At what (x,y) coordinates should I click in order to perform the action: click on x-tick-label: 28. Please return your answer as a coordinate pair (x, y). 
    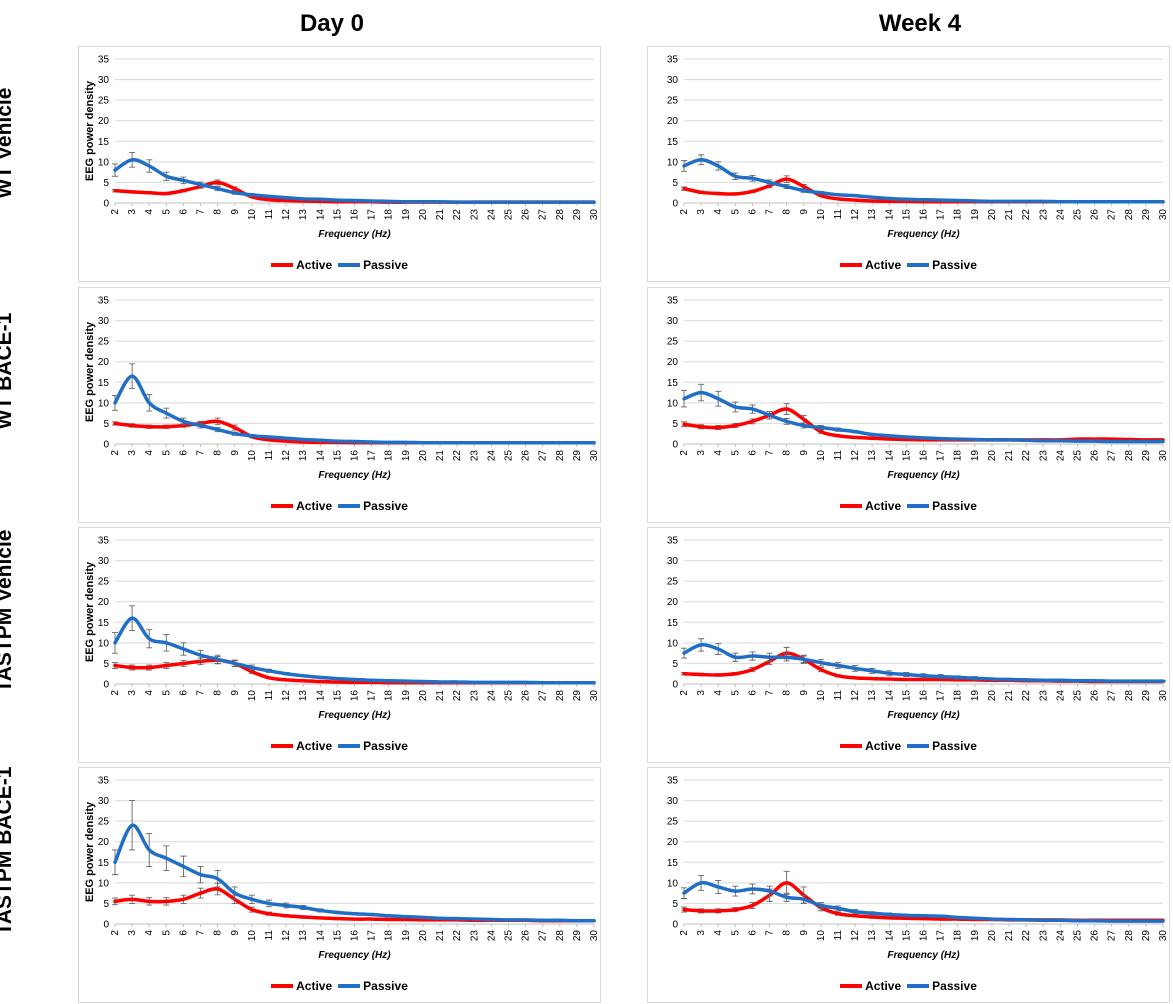
    Looking at the image, I should click on (1129, 696).